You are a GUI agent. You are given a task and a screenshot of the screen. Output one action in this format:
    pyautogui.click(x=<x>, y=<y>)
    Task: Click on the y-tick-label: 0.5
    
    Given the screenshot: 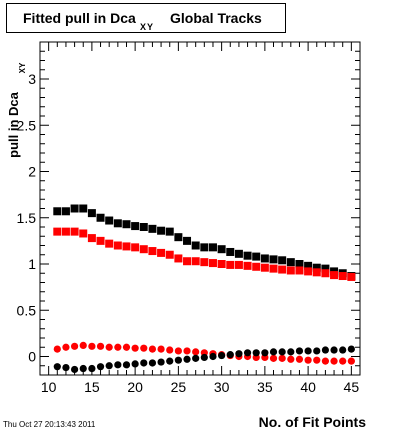 What is the action you would take?
    pyautogui.click(x=27, y=310)
    